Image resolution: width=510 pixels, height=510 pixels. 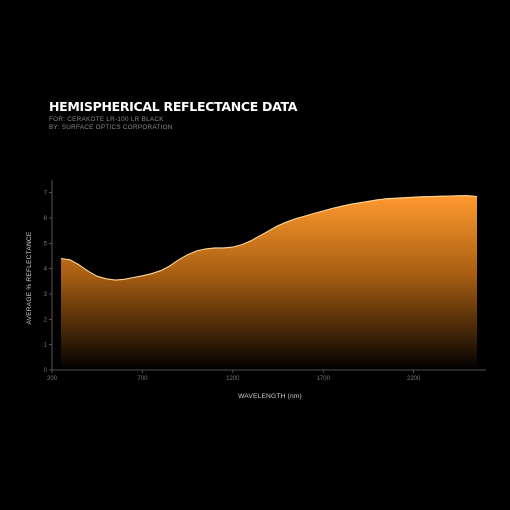 I want to click on chart-subtitle-for: FOR: CERAKOTE LR-100 LR BLACK, so click(x=106, y=119).